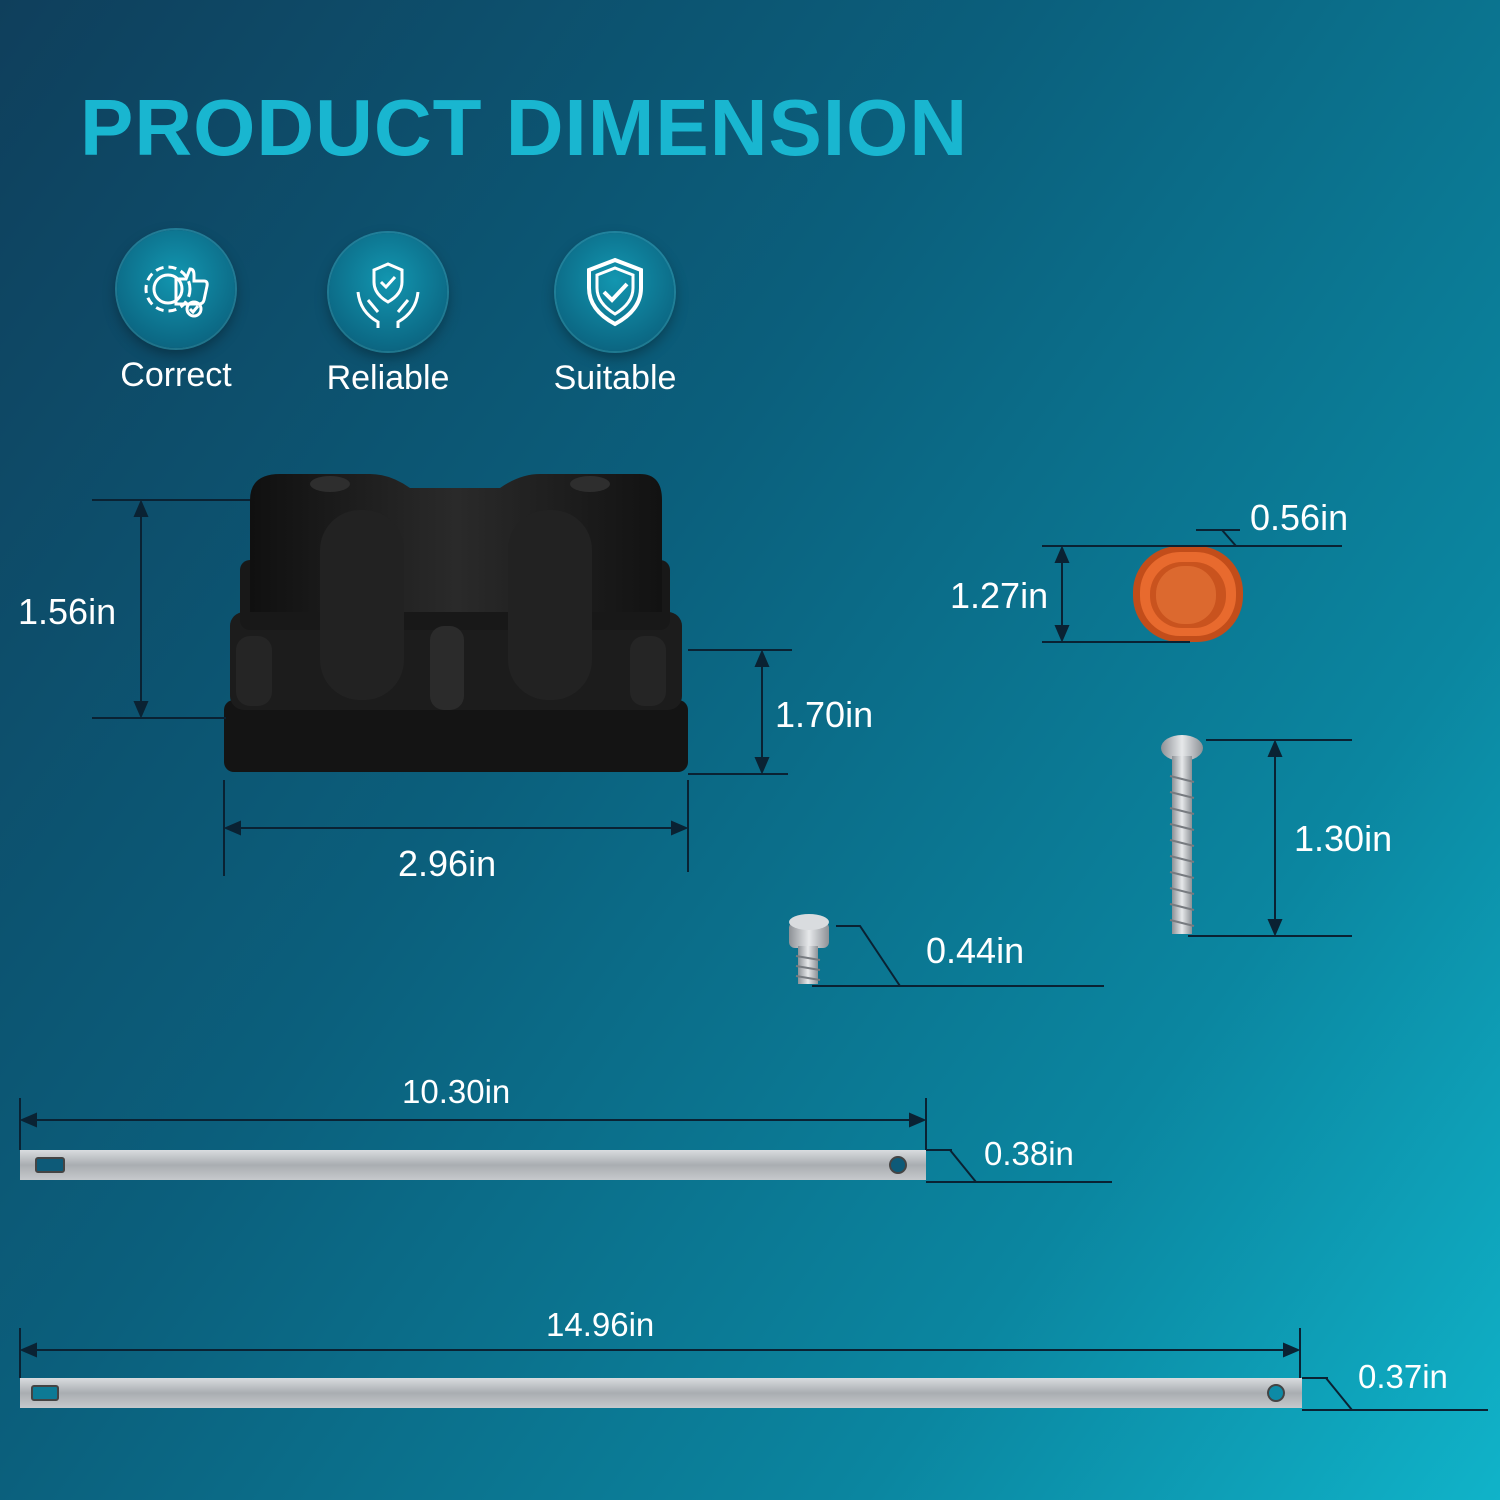  Describe the element at coordinates (176, 375) in the screenshot. I see `badge-correct-label: Correct` at that location.